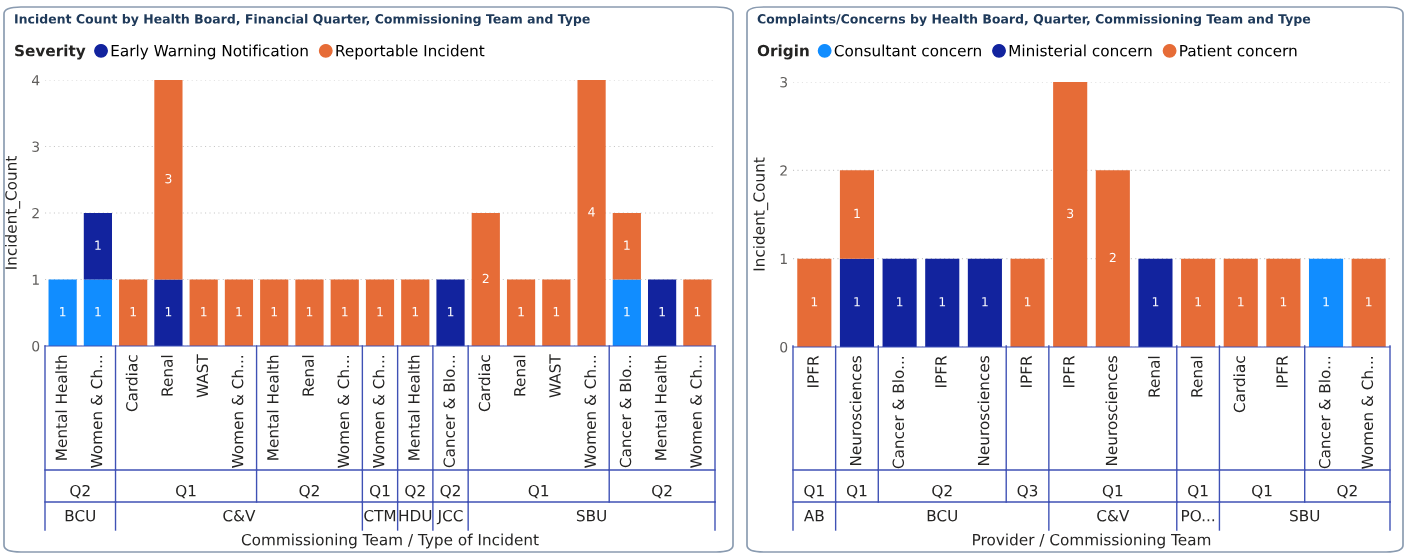 This screenshot has height=556, width=1407. I want to click on text: CTM, so click(380, 515).